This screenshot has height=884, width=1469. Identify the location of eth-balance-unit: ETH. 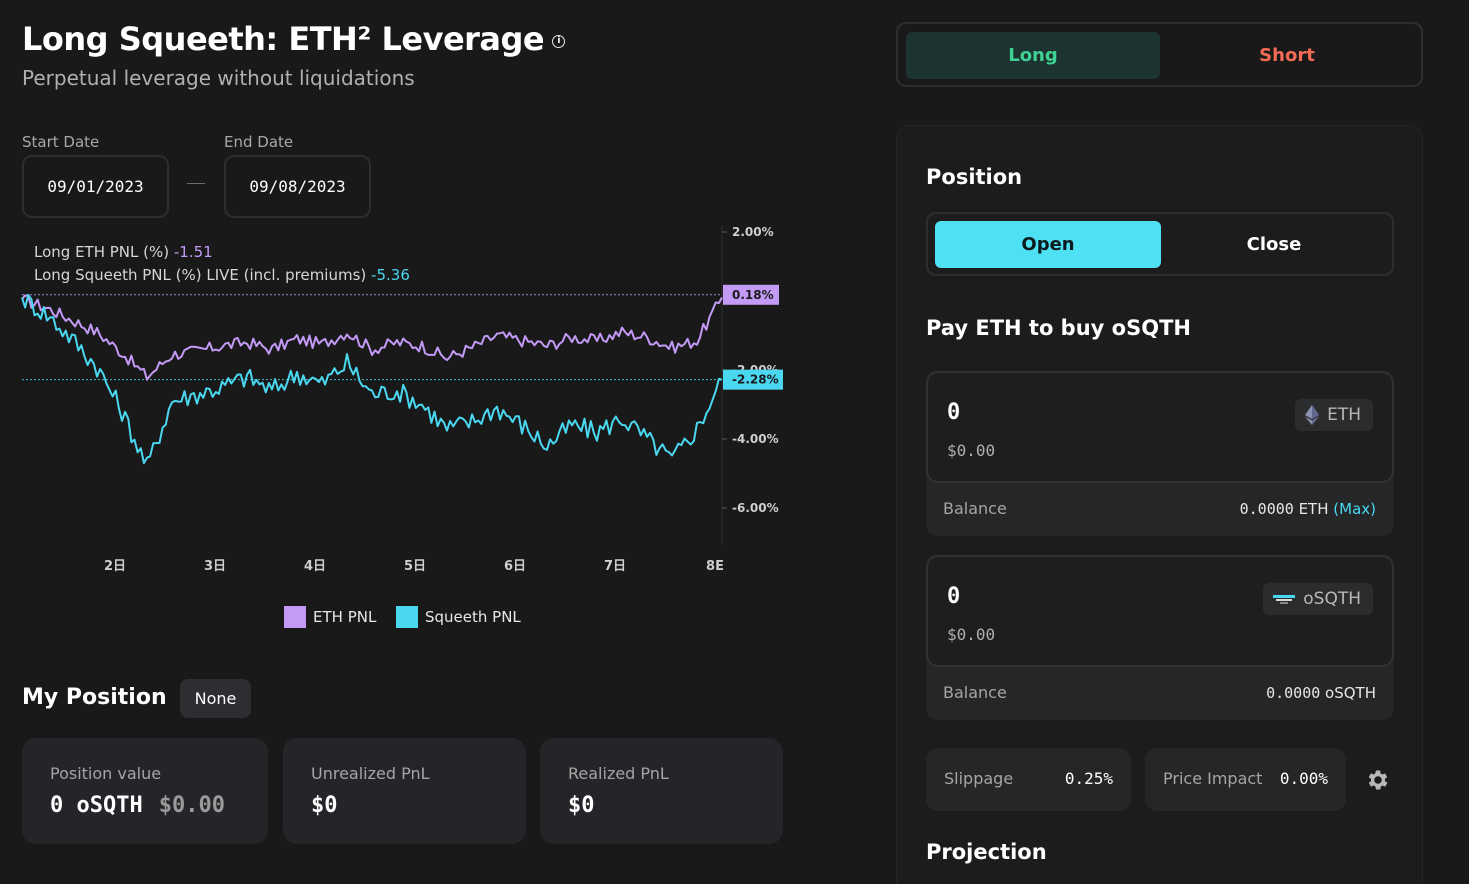
(1313, 509).